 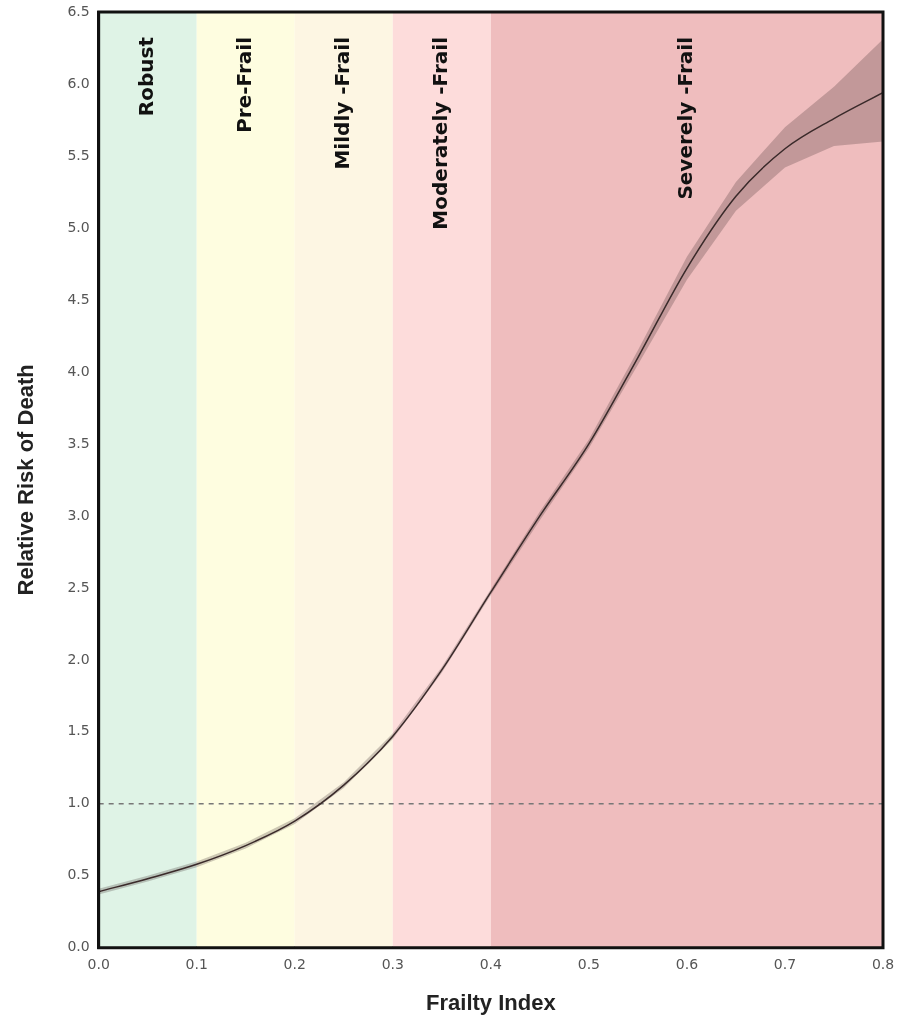 I want to click on x-axis-title: Frailty Index, so click(x=491, y=1002).